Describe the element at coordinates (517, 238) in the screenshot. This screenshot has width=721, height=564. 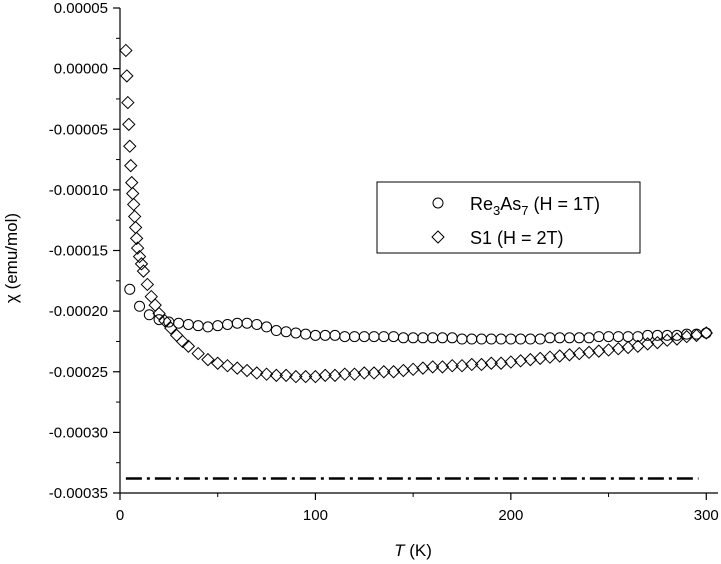
I see `legend-label-s1: S1 (H = 2T)` at that location.